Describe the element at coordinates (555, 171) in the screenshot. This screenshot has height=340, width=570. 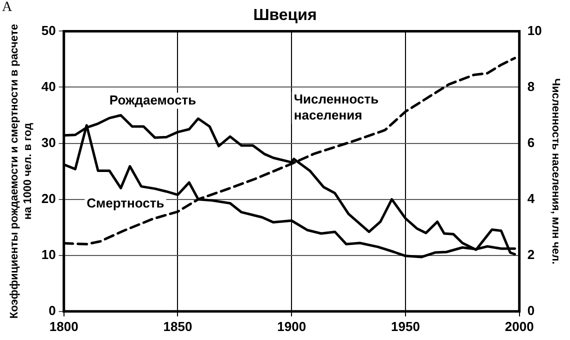
I see `y2-axis-title: Численность населения, млн чел.` at that location.